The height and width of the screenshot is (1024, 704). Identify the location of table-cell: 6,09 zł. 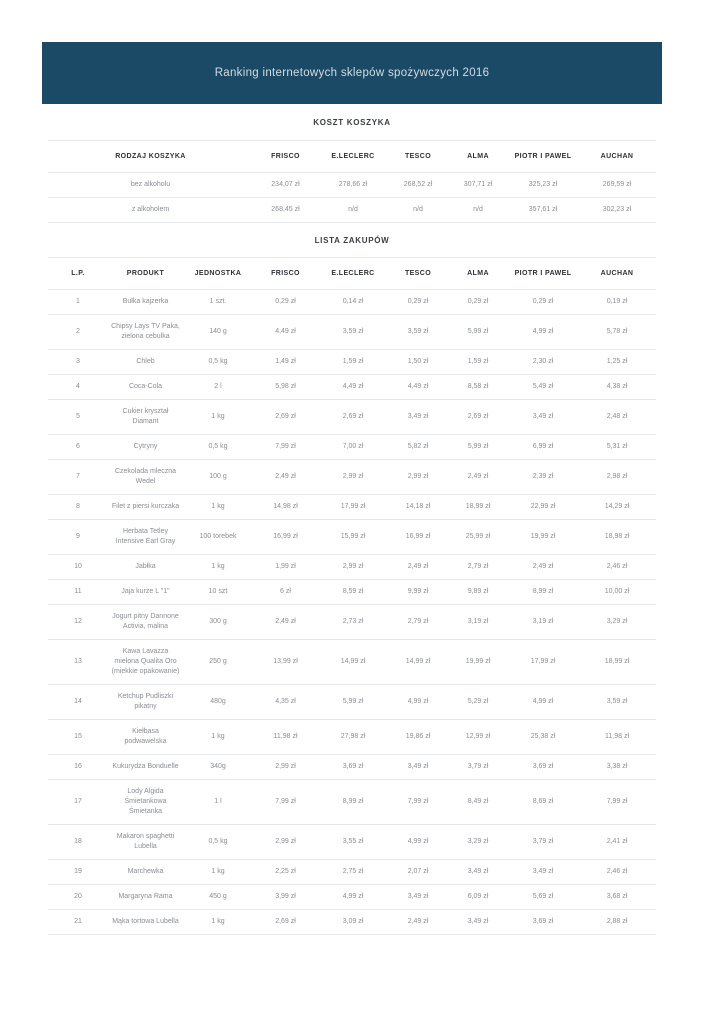
(478, 897).